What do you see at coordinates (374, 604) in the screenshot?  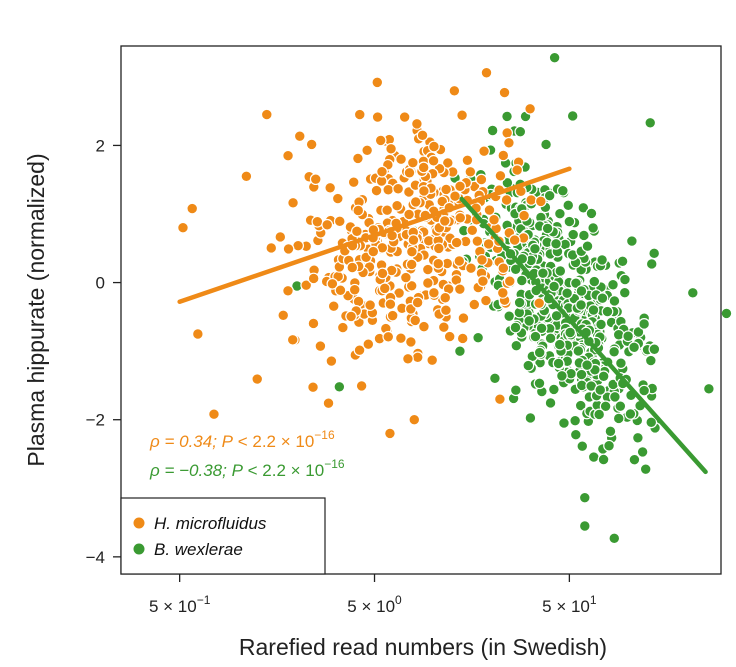 I see `x-tick-label-1: 5 × 100` at bounding box center [374, 604].